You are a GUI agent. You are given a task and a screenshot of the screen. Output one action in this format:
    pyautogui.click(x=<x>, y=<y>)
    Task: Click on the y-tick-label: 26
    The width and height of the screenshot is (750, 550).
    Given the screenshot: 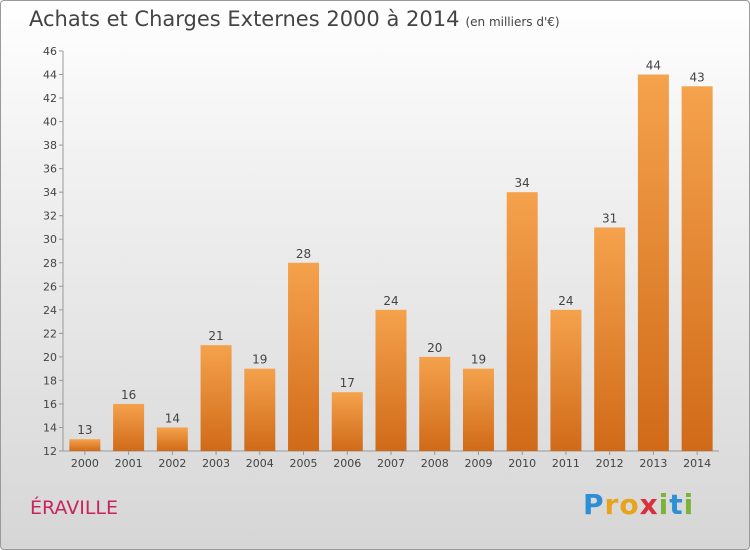 What is the action you would take?
    pyautogui.click(x=50, y=286)
    